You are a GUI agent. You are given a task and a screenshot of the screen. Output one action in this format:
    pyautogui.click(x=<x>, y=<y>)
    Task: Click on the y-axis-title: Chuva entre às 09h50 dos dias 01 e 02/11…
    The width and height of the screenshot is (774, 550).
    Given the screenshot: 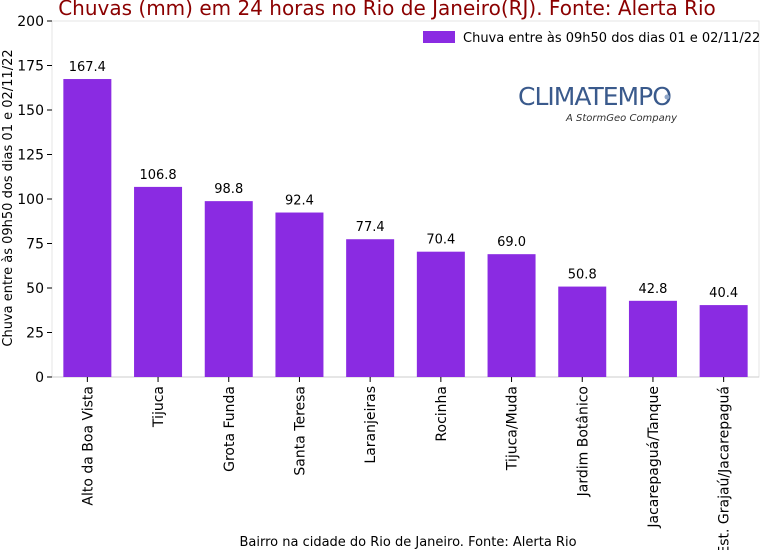 What is the action you would take?
    pyautogui.click(x=8, y=197)
    